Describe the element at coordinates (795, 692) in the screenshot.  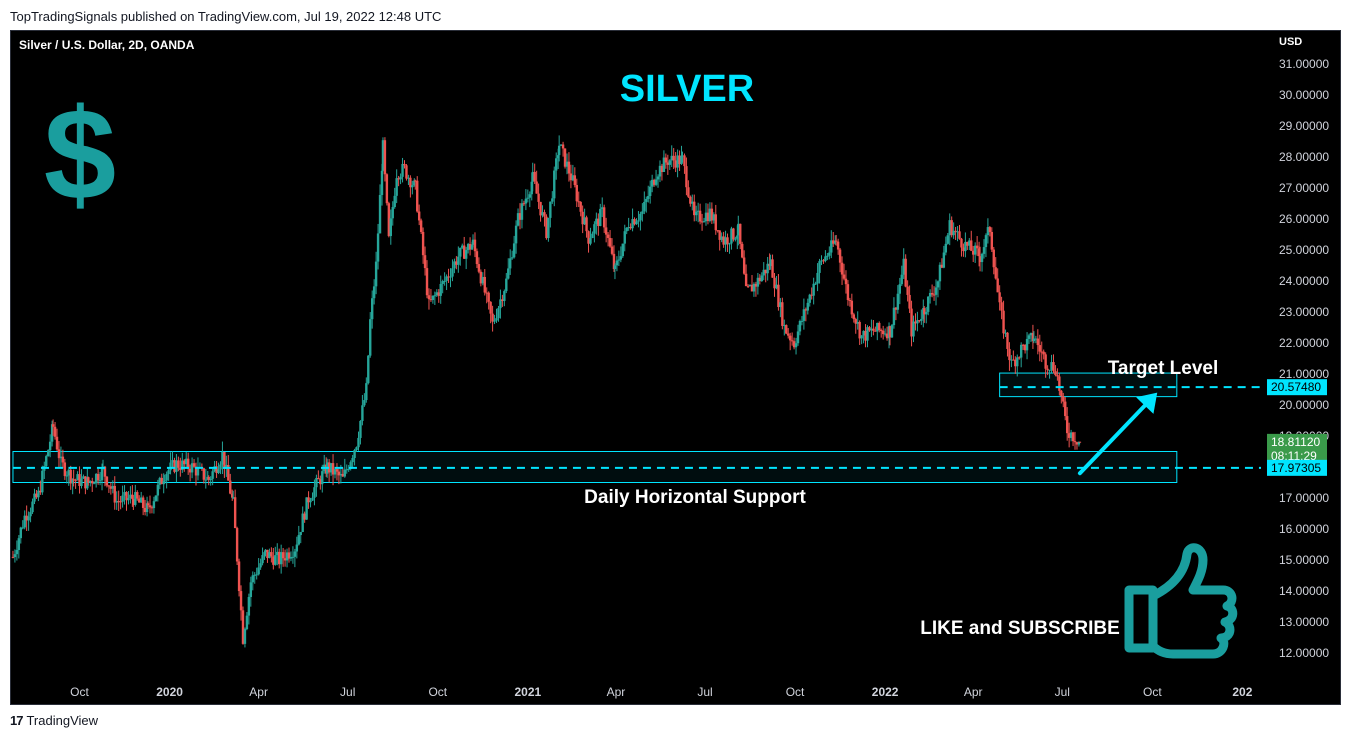
I see `x-tick-label: Oct` at that location.